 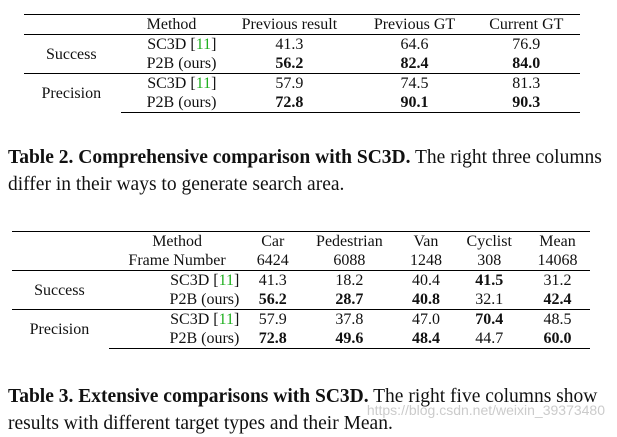 What do you see at coordinates (485, 410) in the screenshot?
I see `watermark-text: https://blog.csdn.net/weixin_39373480` at bounding box center [485, 410].